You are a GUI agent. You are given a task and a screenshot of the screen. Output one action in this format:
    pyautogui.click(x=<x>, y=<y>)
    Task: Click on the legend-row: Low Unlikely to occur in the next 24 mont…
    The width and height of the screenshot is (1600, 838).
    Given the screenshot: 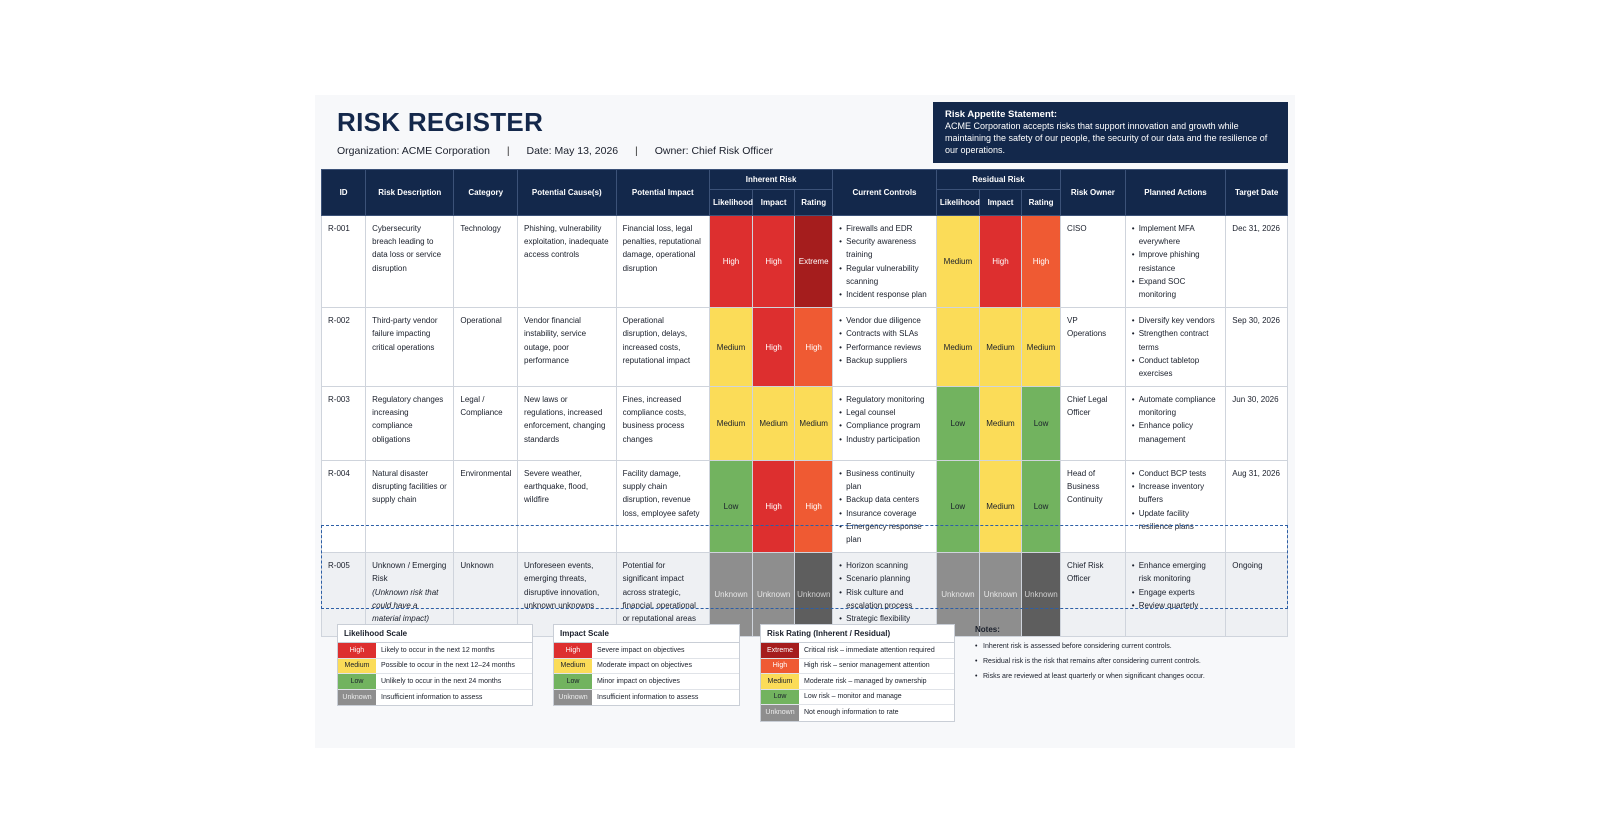 What is the action you would take?
    pyautogui.click(x=435, y=682)
    